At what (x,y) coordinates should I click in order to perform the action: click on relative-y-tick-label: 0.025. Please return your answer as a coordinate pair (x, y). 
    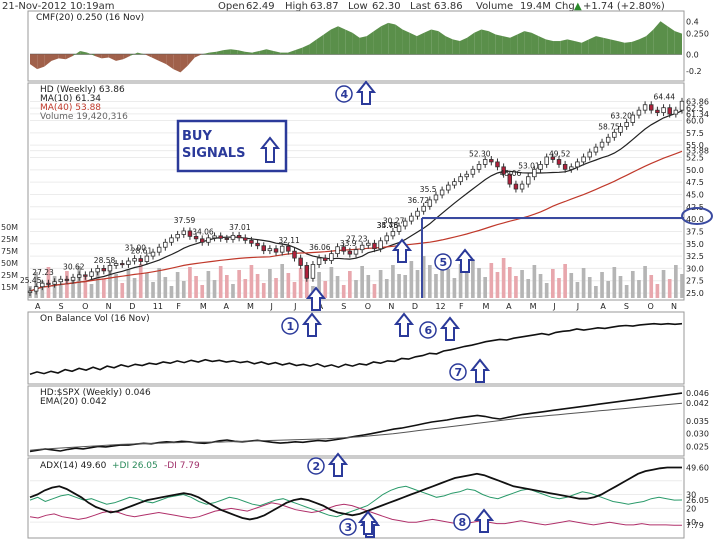
    Looking at the image, I should click on (697, 446).